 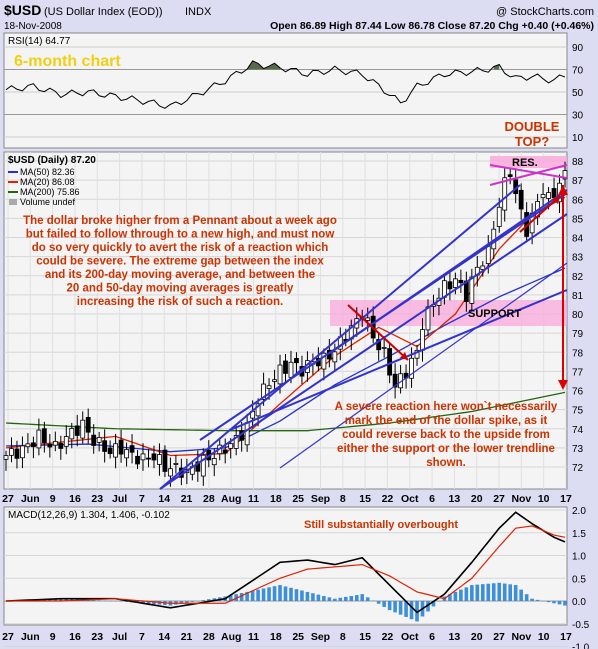 I want to click on price-tick-label: 82, so click(x=578, y=277).